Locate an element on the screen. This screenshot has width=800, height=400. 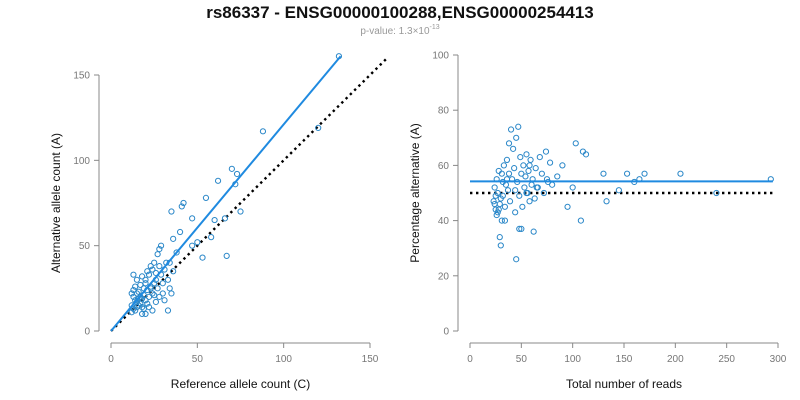
y-tick-label: 0 is located at coordinates (87, 332).